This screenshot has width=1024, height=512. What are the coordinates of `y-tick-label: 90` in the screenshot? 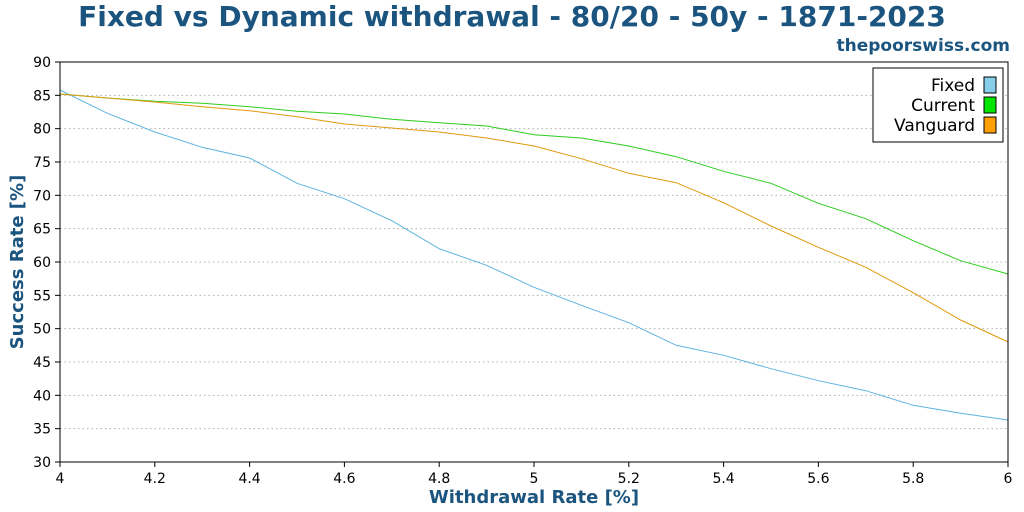 It's located at (42, 63).